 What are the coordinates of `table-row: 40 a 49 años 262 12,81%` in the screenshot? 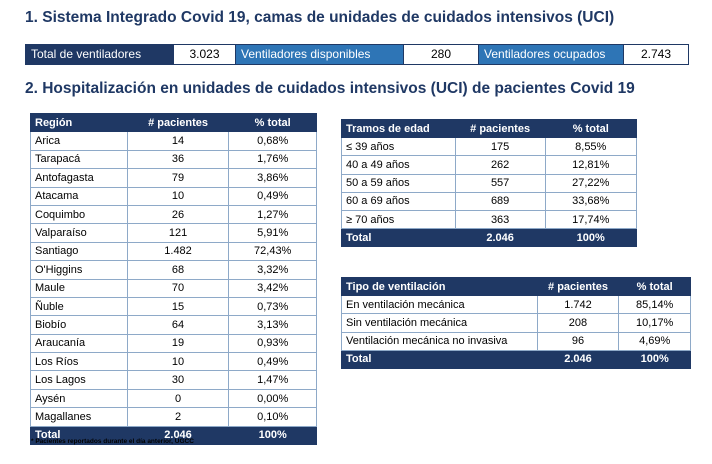 It's located at (489, 165).